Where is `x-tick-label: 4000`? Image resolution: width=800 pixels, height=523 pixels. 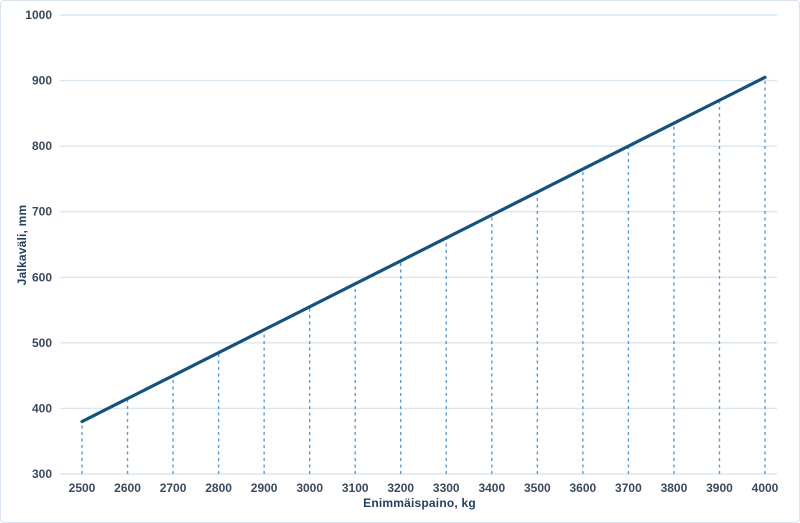
x-tick-label: 4000 is located at coordinates (765, 488).